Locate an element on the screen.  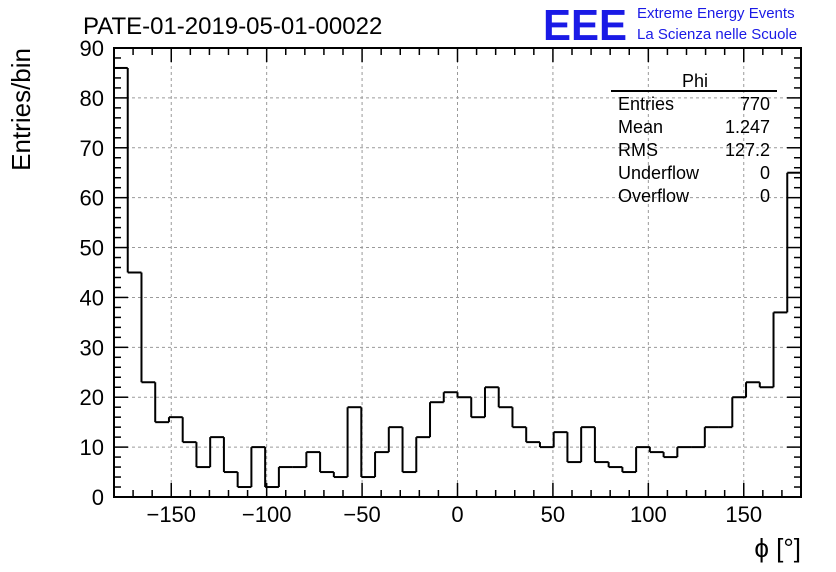
stats-row-label: Underflow is located at coordinates (659, 173).